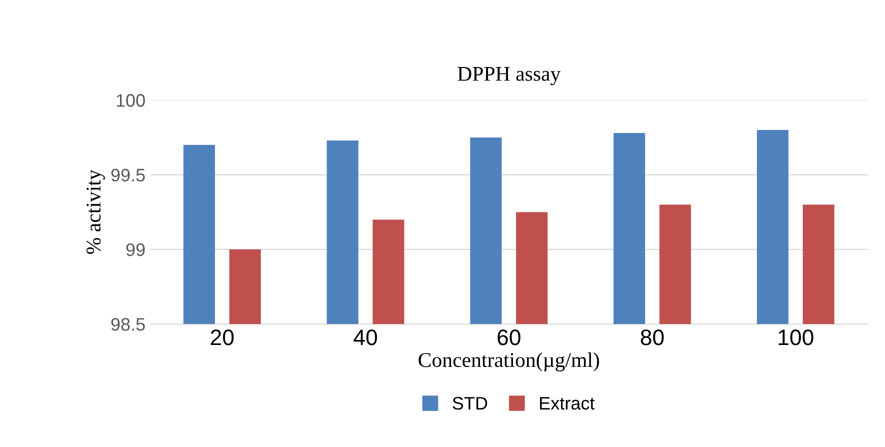 The width and height of the screenshot is (885, 447). Describe the element at coordinates (130, 100) in the screenshot. I see `y-tick-label: 100` at that location.